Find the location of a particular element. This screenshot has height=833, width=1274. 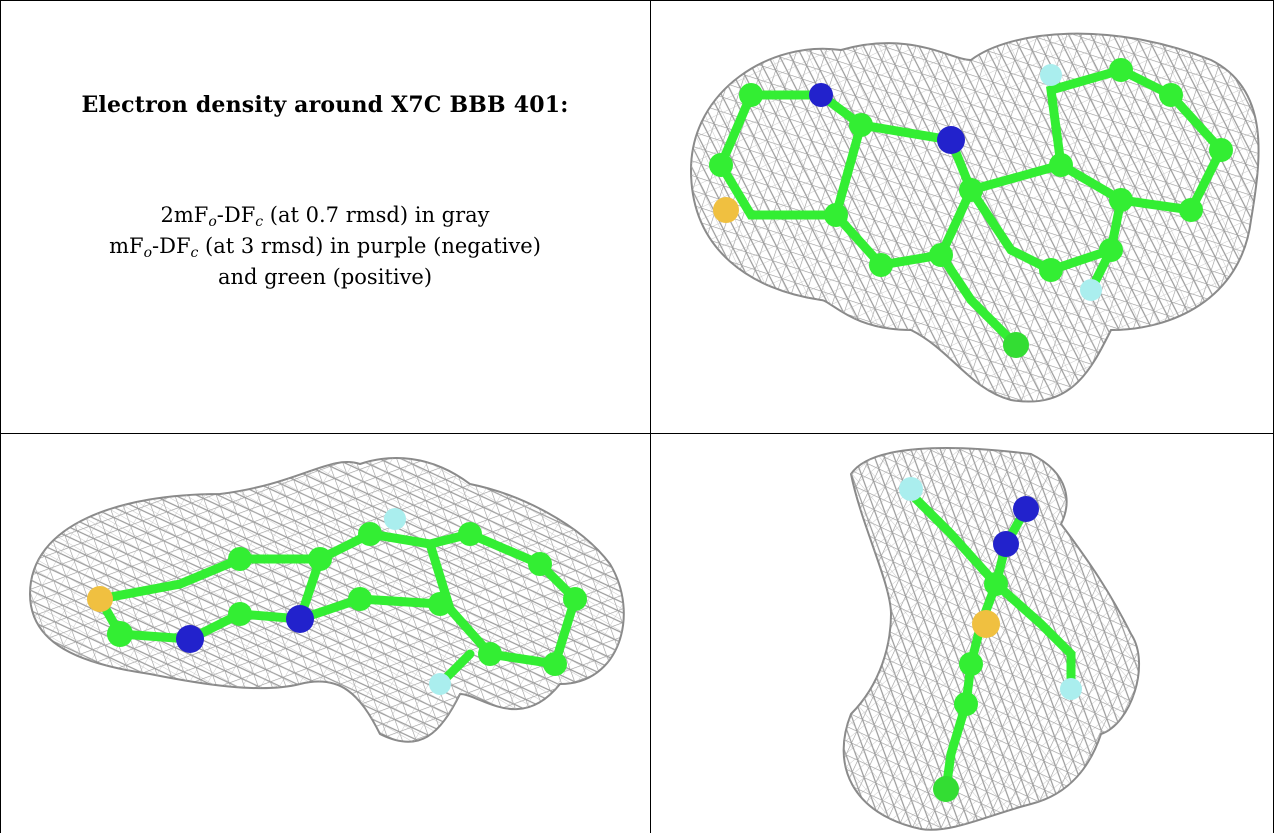

caption-line-1: 2mFo-DFc (at 0.7 rmsd) in gray is located at coordinates (325, 216).